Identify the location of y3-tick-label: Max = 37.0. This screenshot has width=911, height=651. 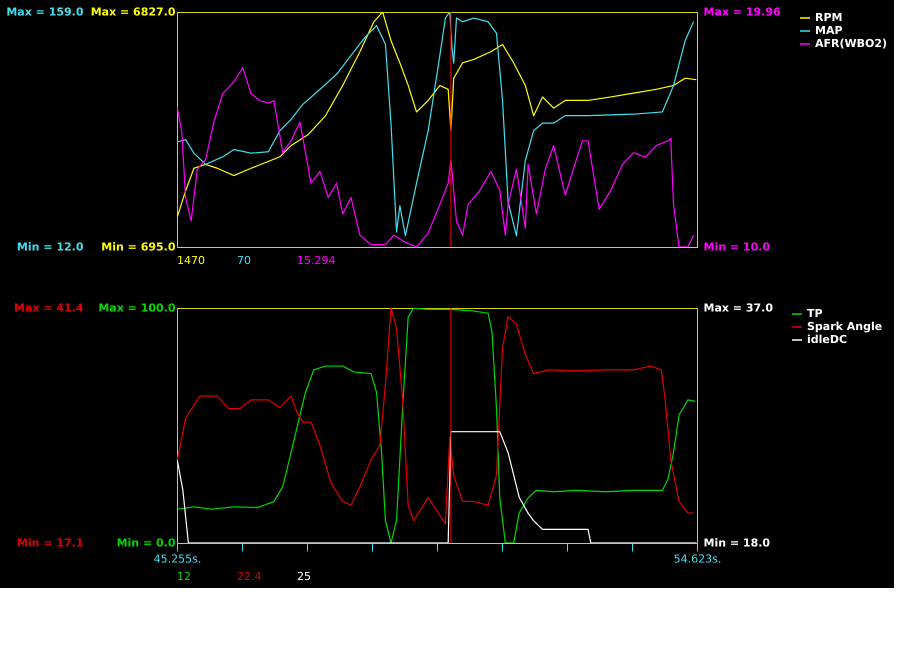
(739, 308).